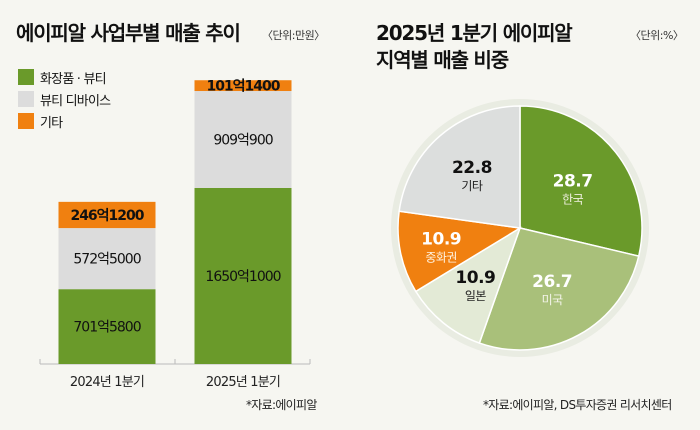  I want to click on bar-data-label: 246억1200, so click(107, 216).